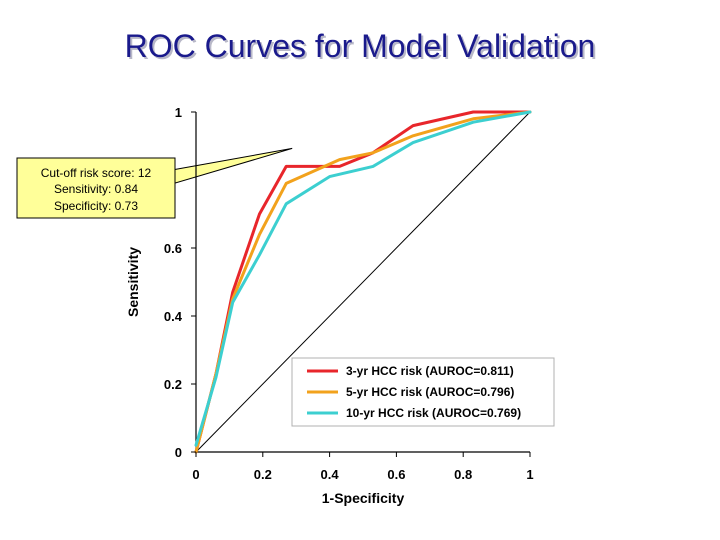  What do you see at coordinates (396, 474) in the screenshot?
I see `x-tick-label: 0.6` at bounding box center [396, 474].